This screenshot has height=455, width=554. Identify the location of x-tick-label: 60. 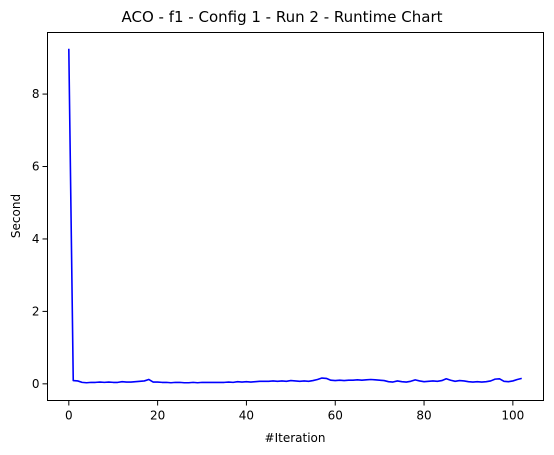
(335, 416).